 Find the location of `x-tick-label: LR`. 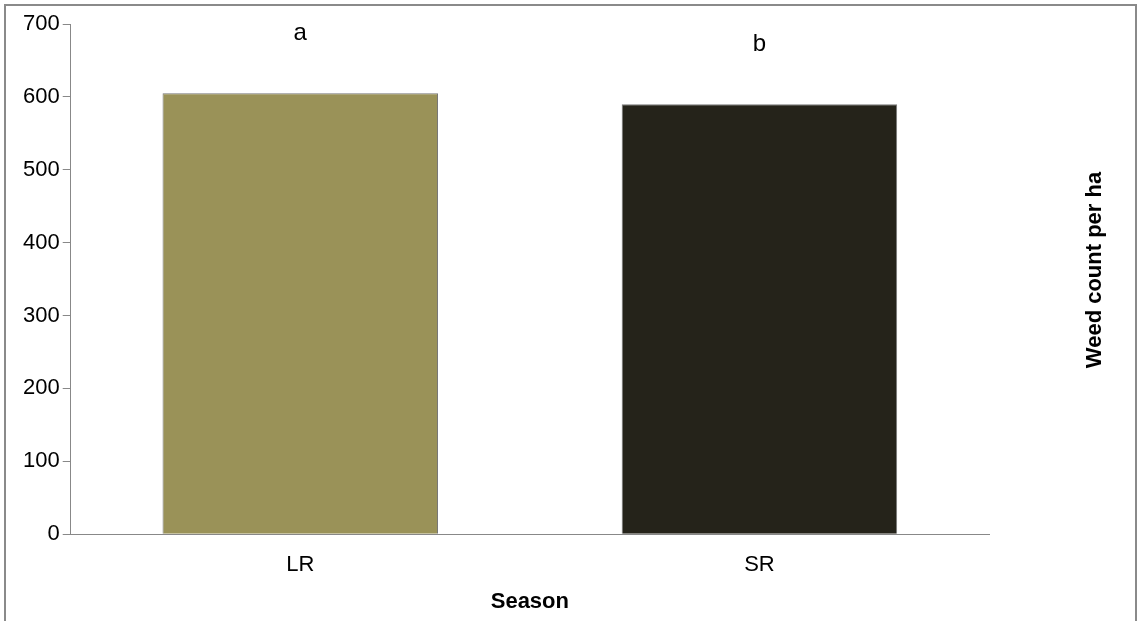

x-tick-label: LR is located at coordinates (300, 564).